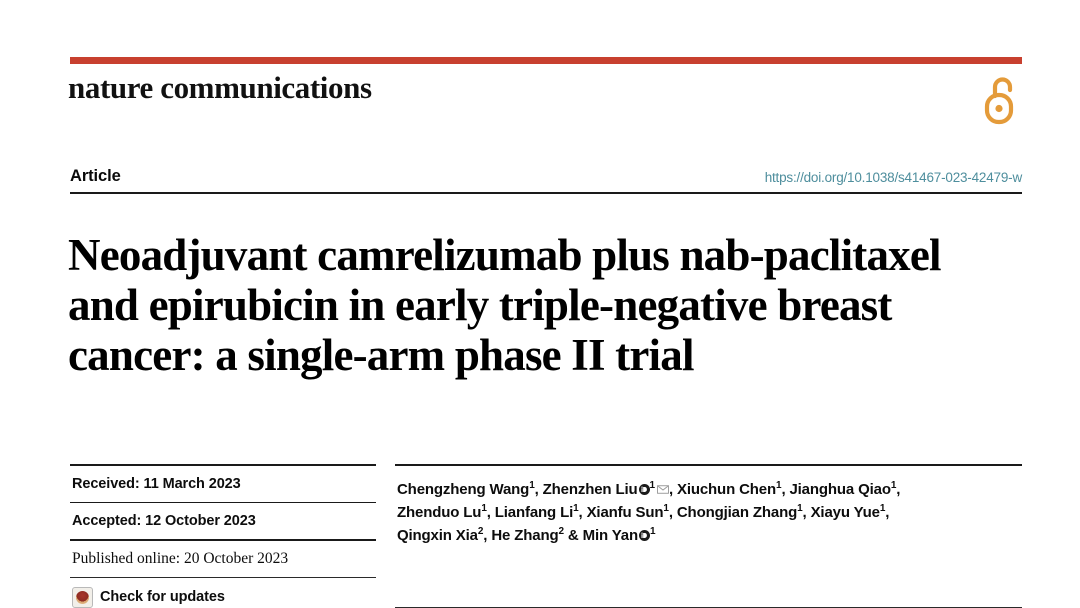 The height and width of the screenshot is (608, 1080). I want to click on author-name: , He Zhang, so click(521, 535).